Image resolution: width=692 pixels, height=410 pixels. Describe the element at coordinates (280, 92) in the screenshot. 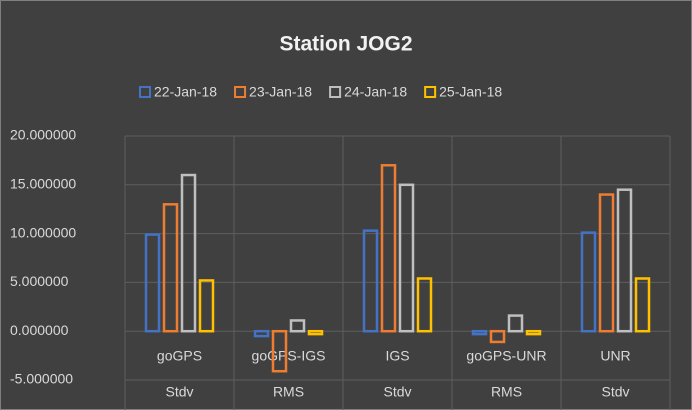

I see `legend-label: 23-Jan-18` at that location.